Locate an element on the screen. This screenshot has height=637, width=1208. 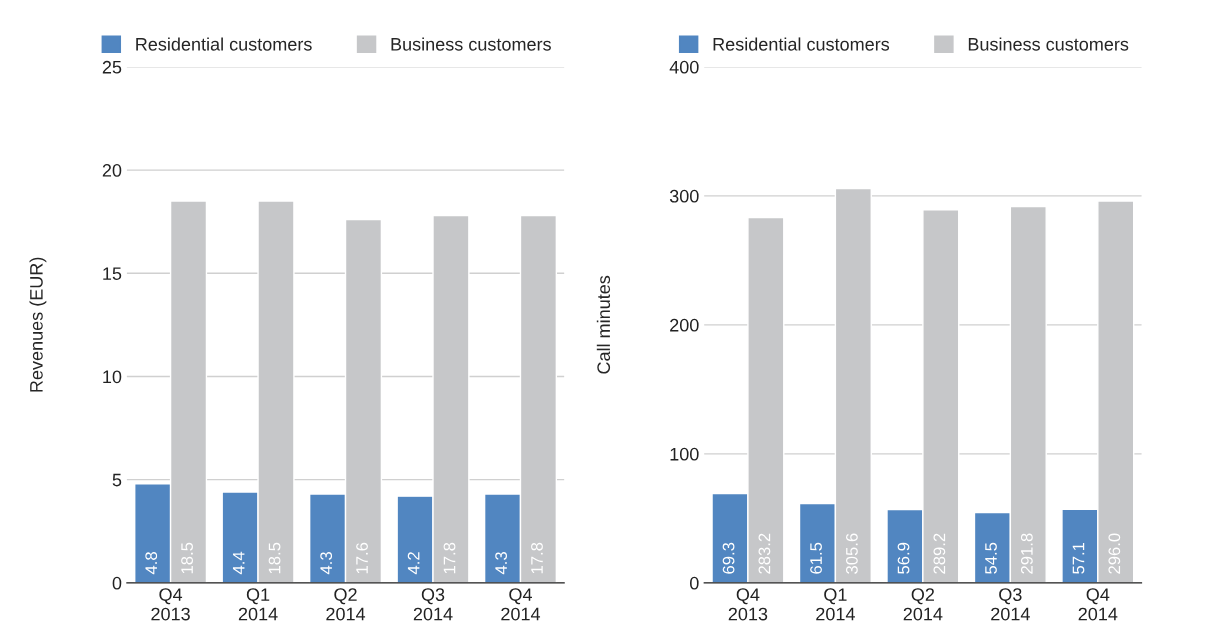
y-tick-label: 200 is located at coordinates (684, 325).